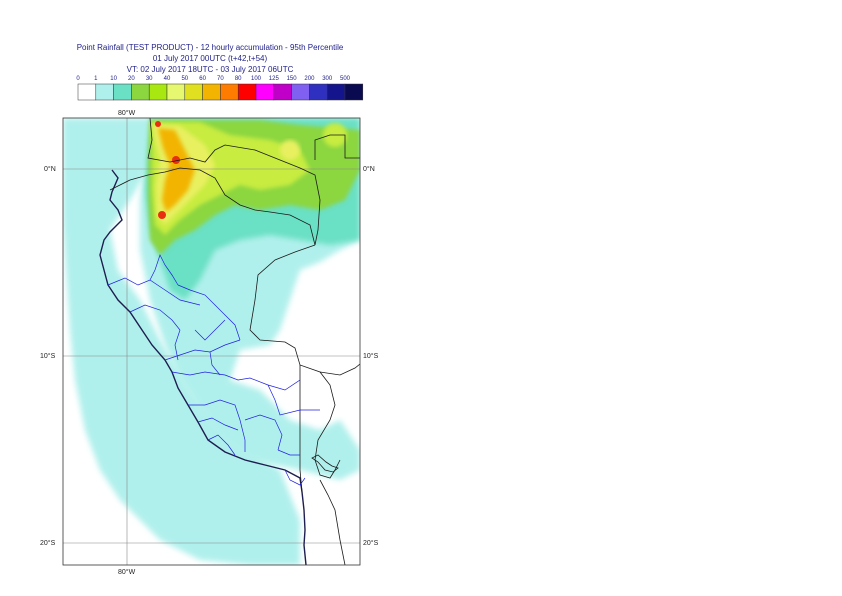  Describe the element at coordinates (113, 79) in the screenshot. I see `legend-tick-label: 10` at that location.